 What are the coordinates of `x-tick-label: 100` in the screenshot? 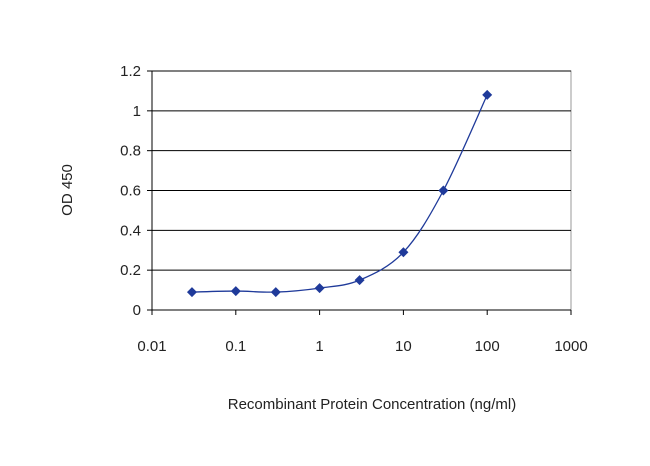 It's located at (487, 346).